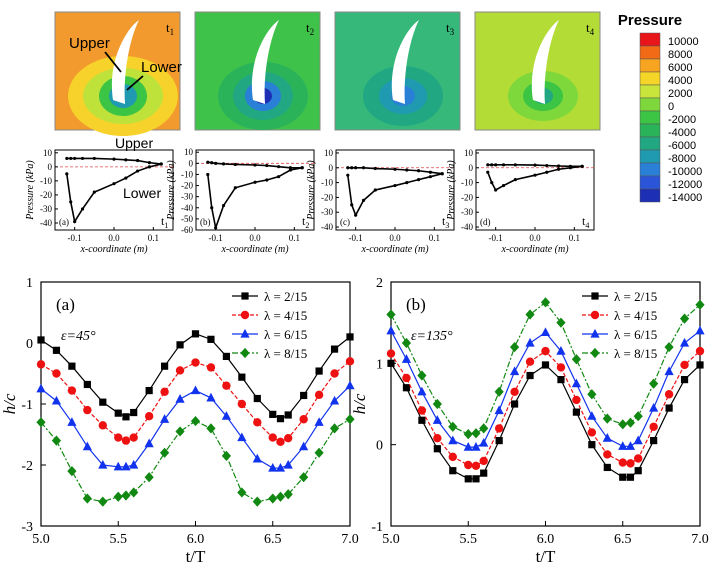  What do you see at coordinates (329, 153) in the screenshot?
I see `y-tick-label: 10` at bounding box center [329, 153].